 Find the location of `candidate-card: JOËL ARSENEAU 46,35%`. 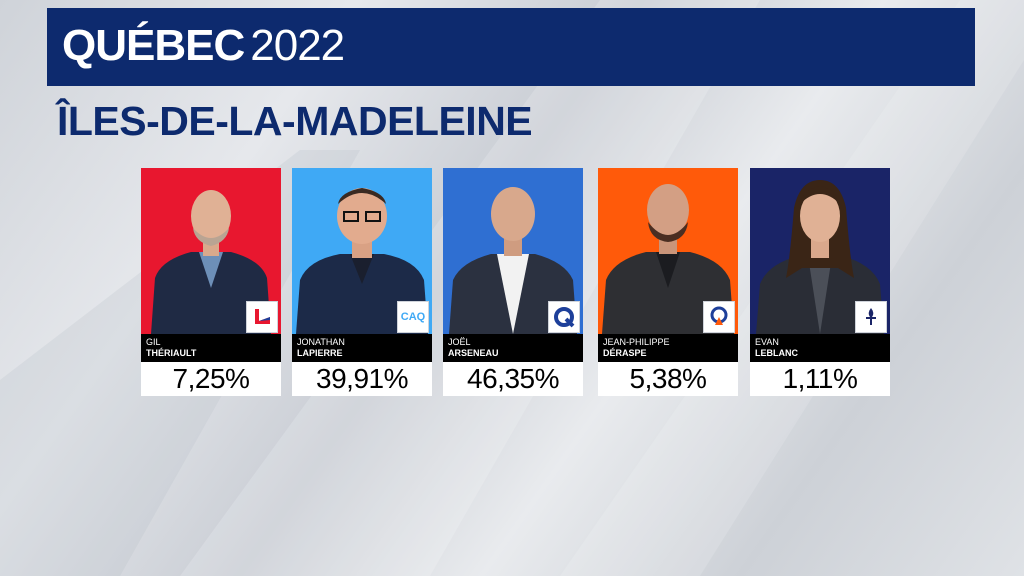

candidate-card: JOËL ARSENEAU 46,35% is located at coordinates (513, 282).